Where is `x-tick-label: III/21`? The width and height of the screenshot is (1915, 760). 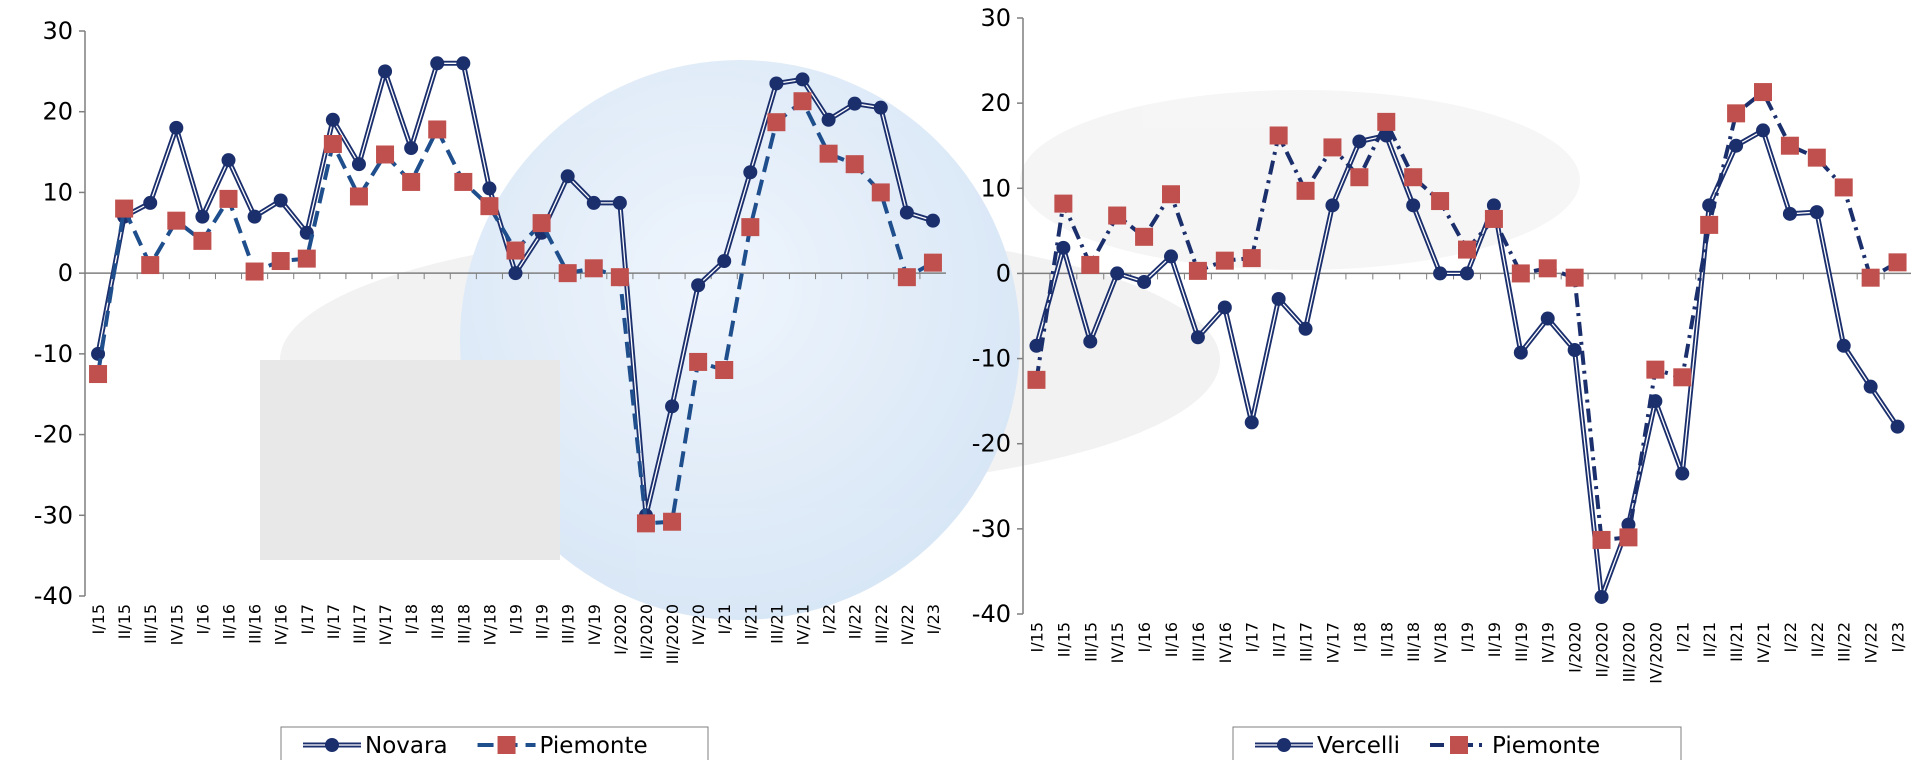 x-tick-label: III/21 is located at coordinates (1736, 642).